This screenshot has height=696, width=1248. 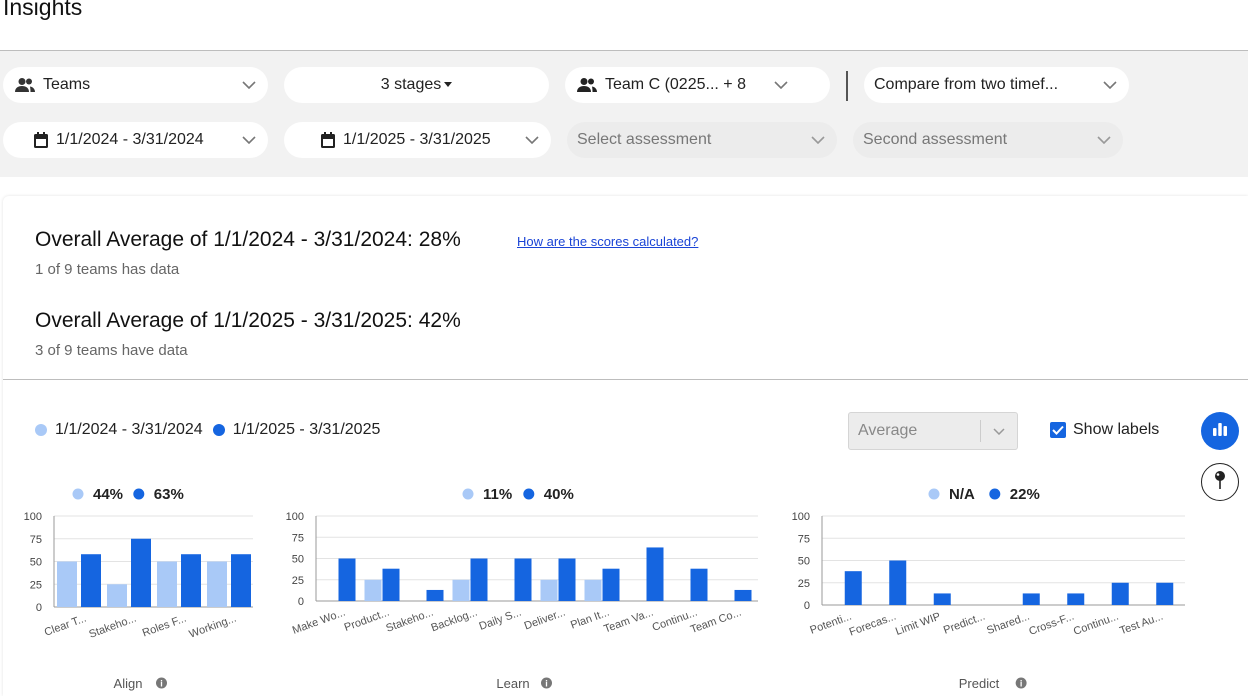 What do you see at coordinates (847, 86) in the screenshot?
I see `filter-separator` at bounding box center [847, 86].